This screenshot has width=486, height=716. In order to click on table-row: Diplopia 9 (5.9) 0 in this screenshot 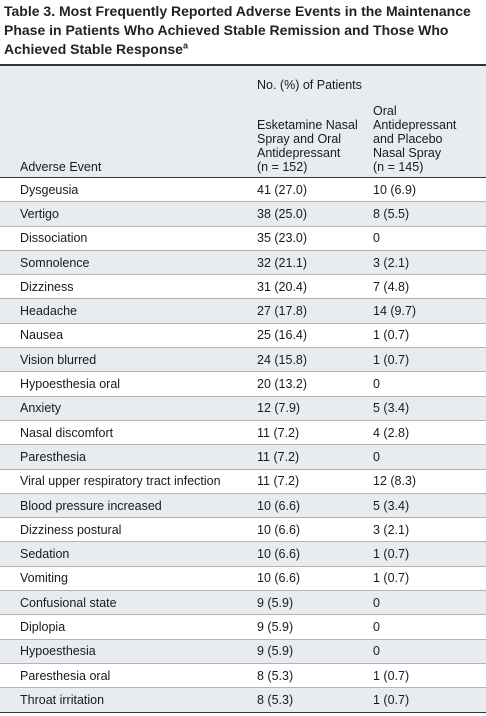, I will do `click(243, 627)`.